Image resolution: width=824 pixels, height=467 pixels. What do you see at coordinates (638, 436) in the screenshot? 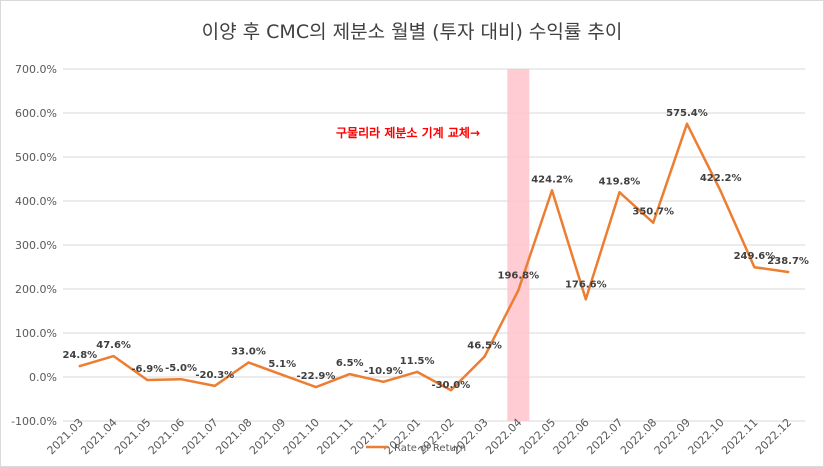
I see `x-tick-label: 2022.08` at bounding box center [638, 436].